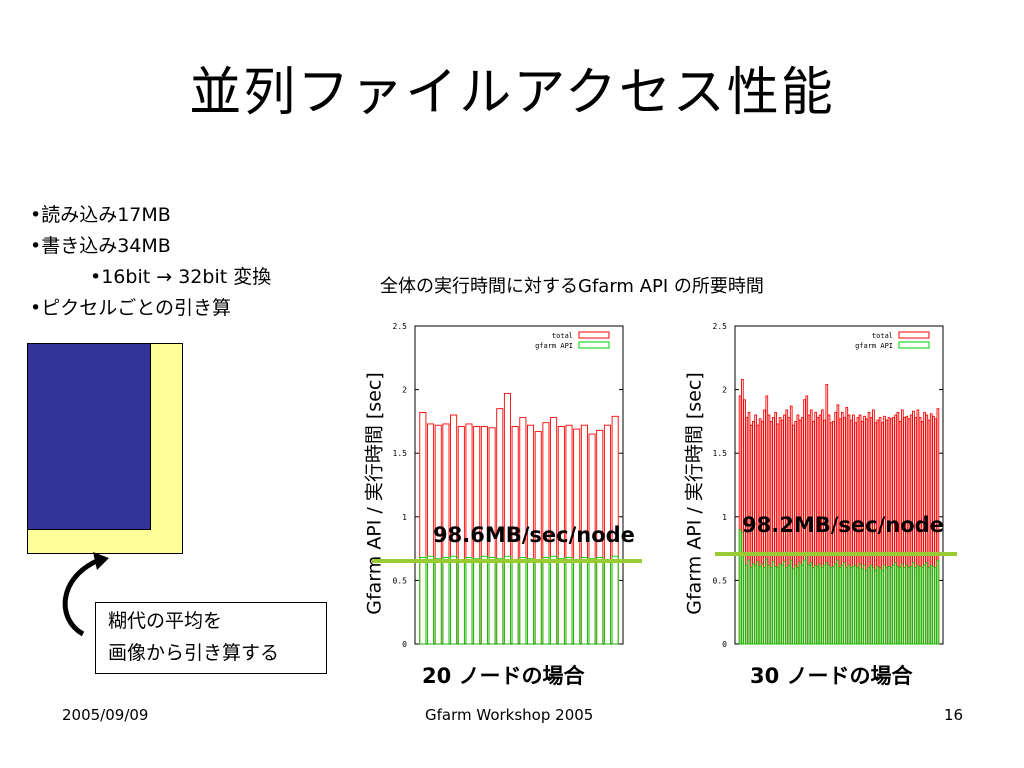  Describe the element at coordinates (694, 493) in the screenshot. I see `chart2-y-axis-label: Gfarm API / 実行時間 [sec]` at that location.